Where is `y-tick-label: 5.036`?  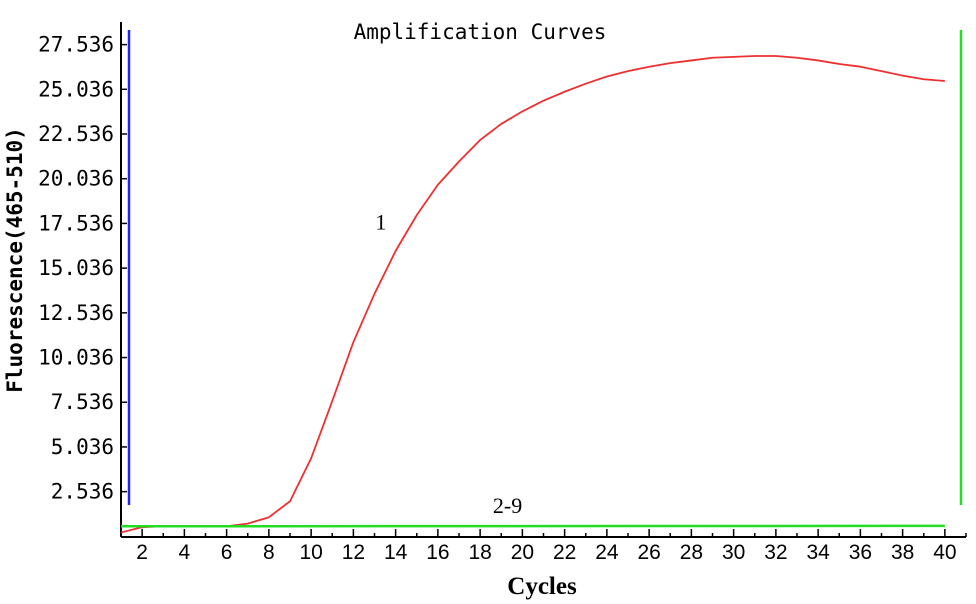 y-tick-label: 5.036 is located at coordinates (82, 447).